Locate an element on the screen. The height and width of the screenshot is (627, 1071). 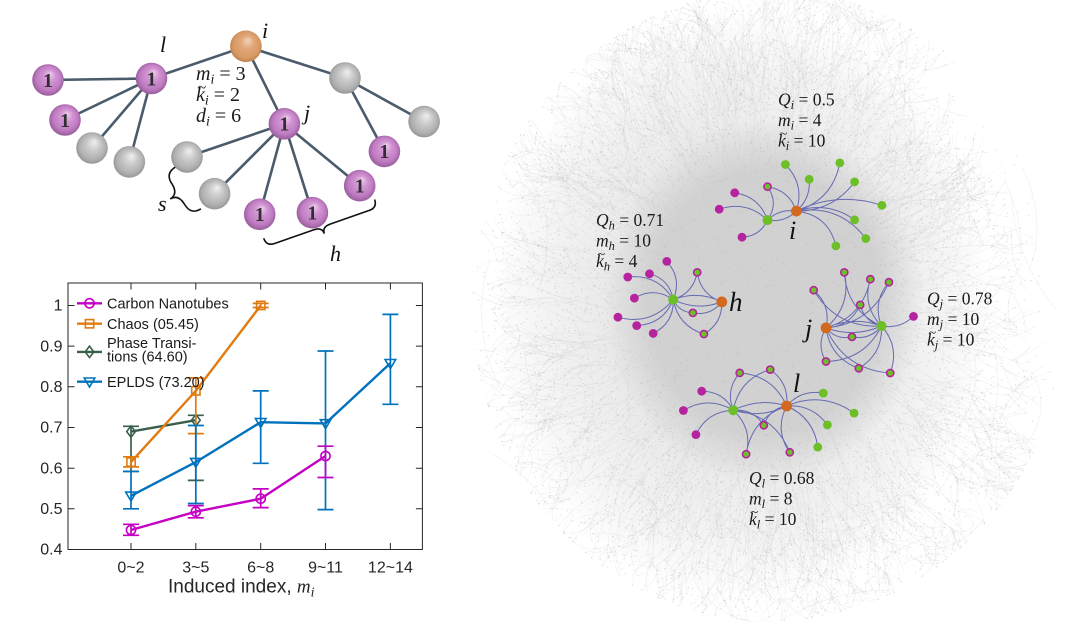
svg-text: 0.9 is located at coordinates (51, 346).